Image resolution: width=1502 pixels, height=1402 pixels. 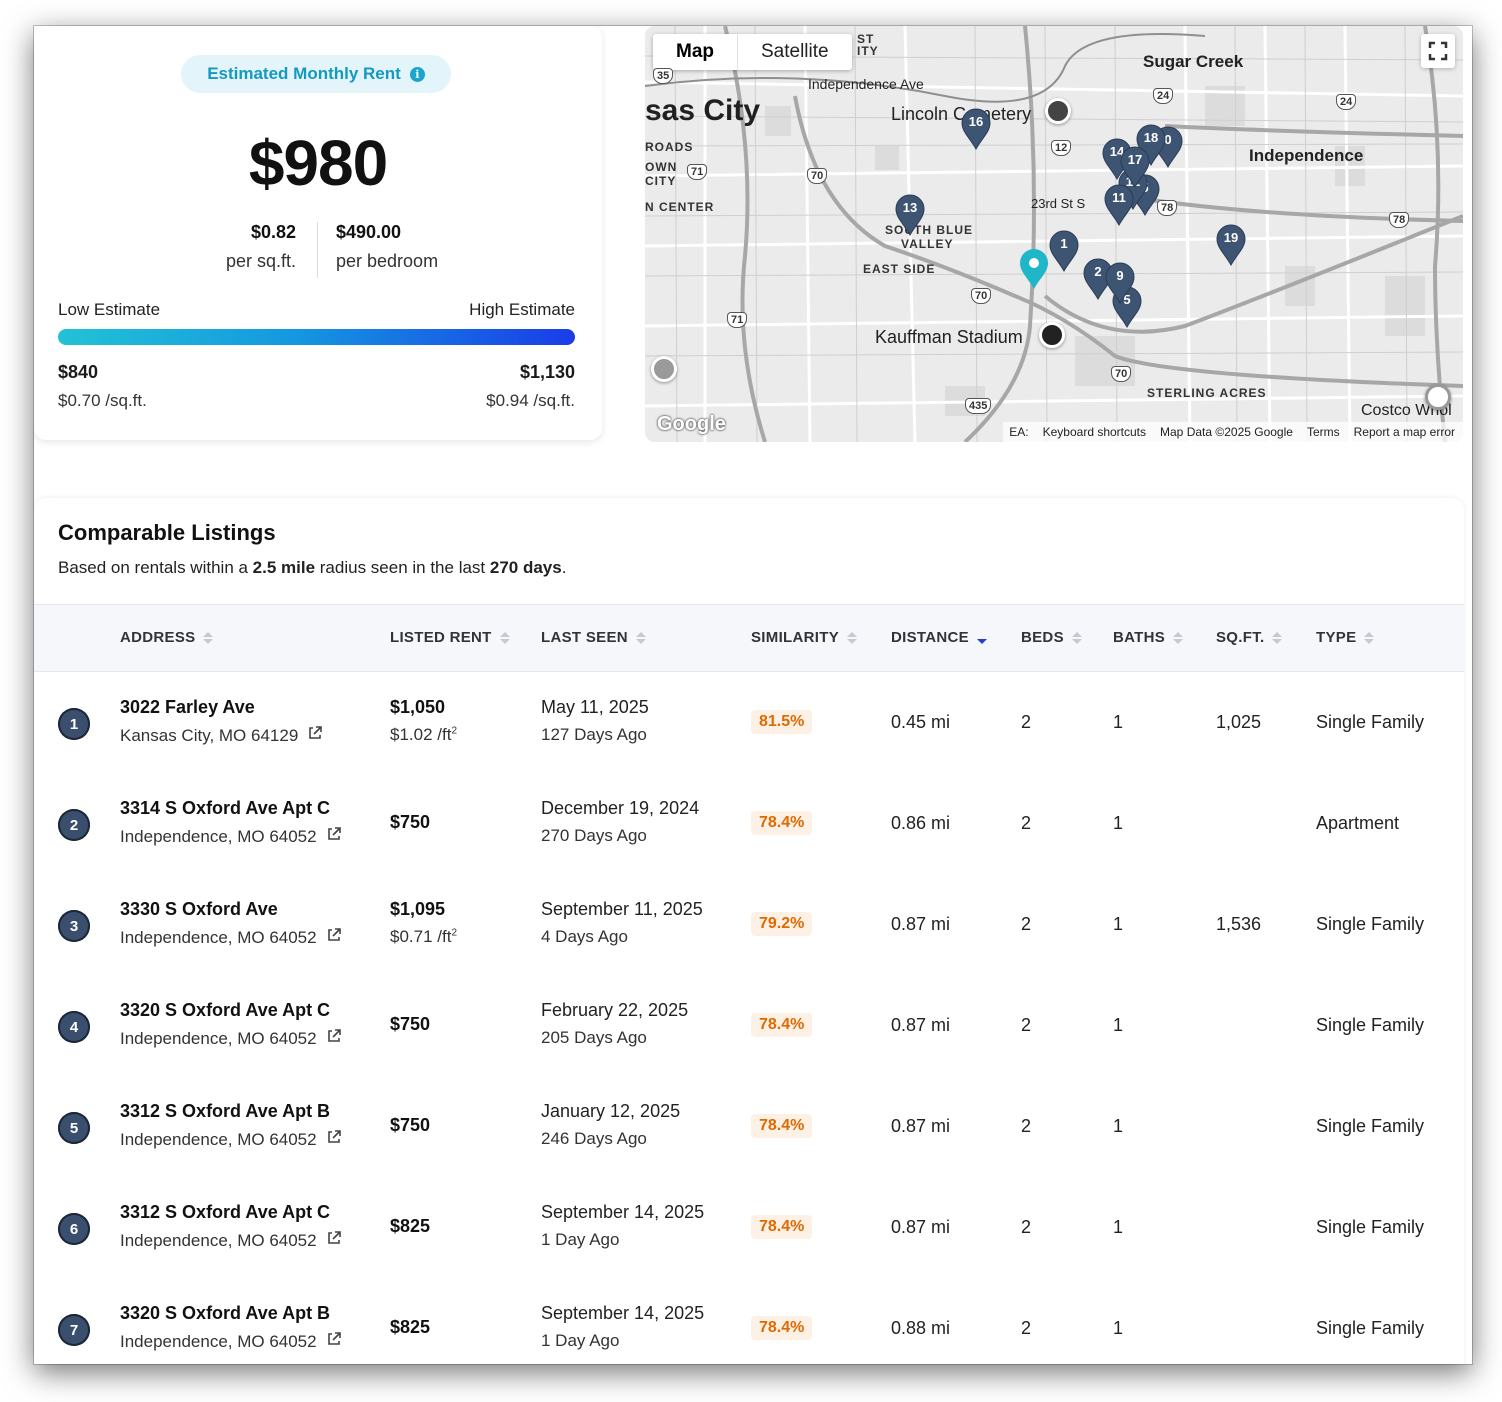 I want to click on listing-address: 3314 S Oxford Ave Apt C, so click(x=225, y=808).